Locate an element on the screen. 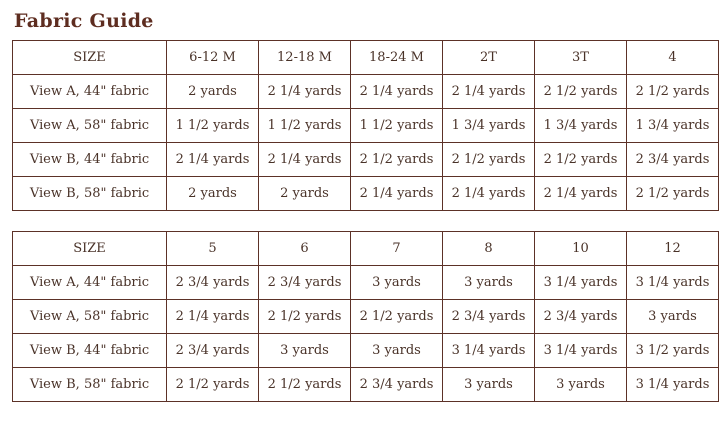 The width and height of the screenshot is (725, 421). size-column-header: 6-12 M is located at coordinates (212, 57).